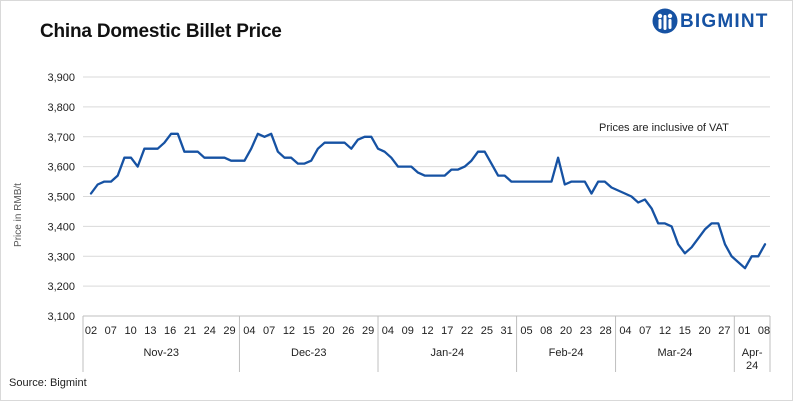 This screenshot has height=401, width=793. Describe the element at coordinates (665, 21) in the screenshot. I see `brand-person-icon` at that location.